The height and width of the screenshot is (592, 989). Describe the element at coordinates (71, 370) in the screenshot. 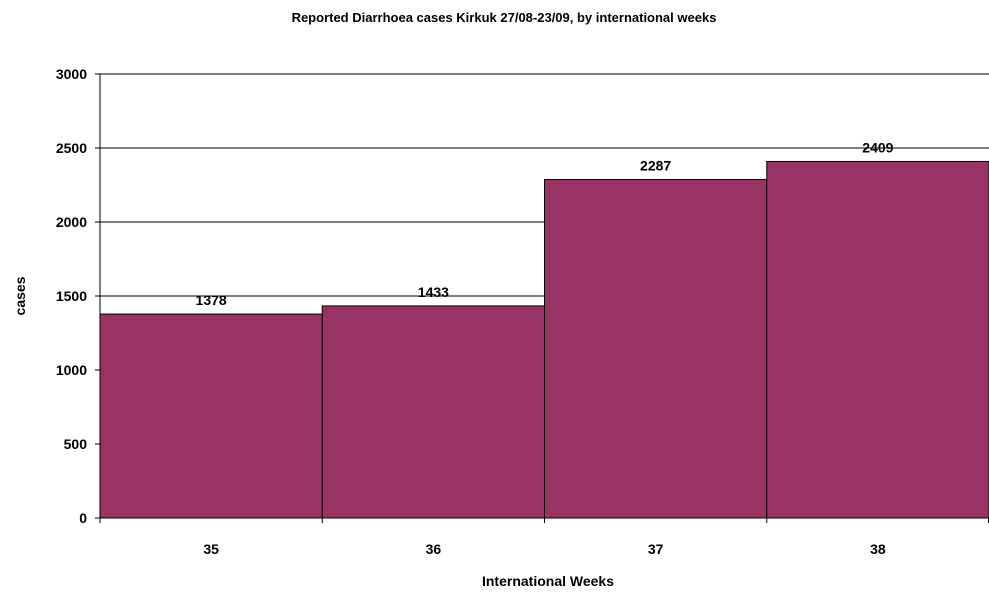

I see `y-tick-label: 1000` at that location.